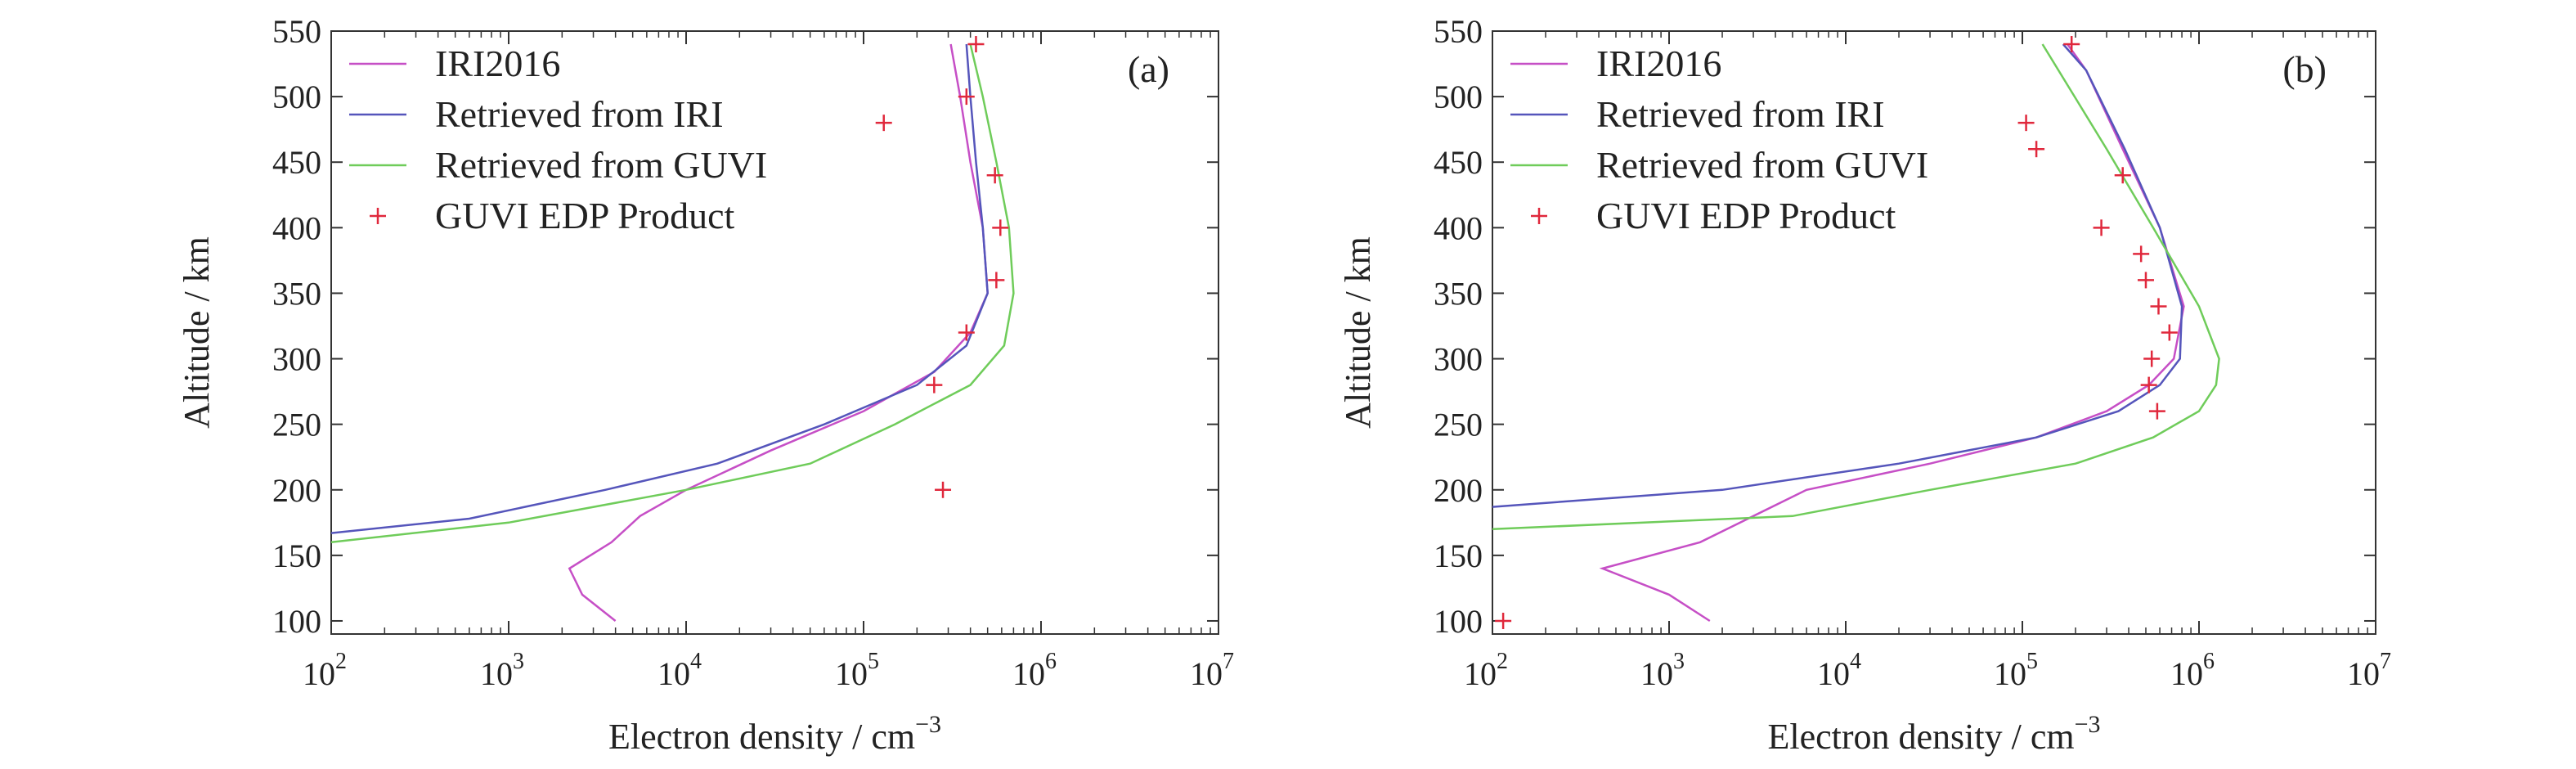  What do you see at coordinates (341, 662) in the screenshot?
I see `x-tick-exponent: 2` at bounding box center [341, 662].